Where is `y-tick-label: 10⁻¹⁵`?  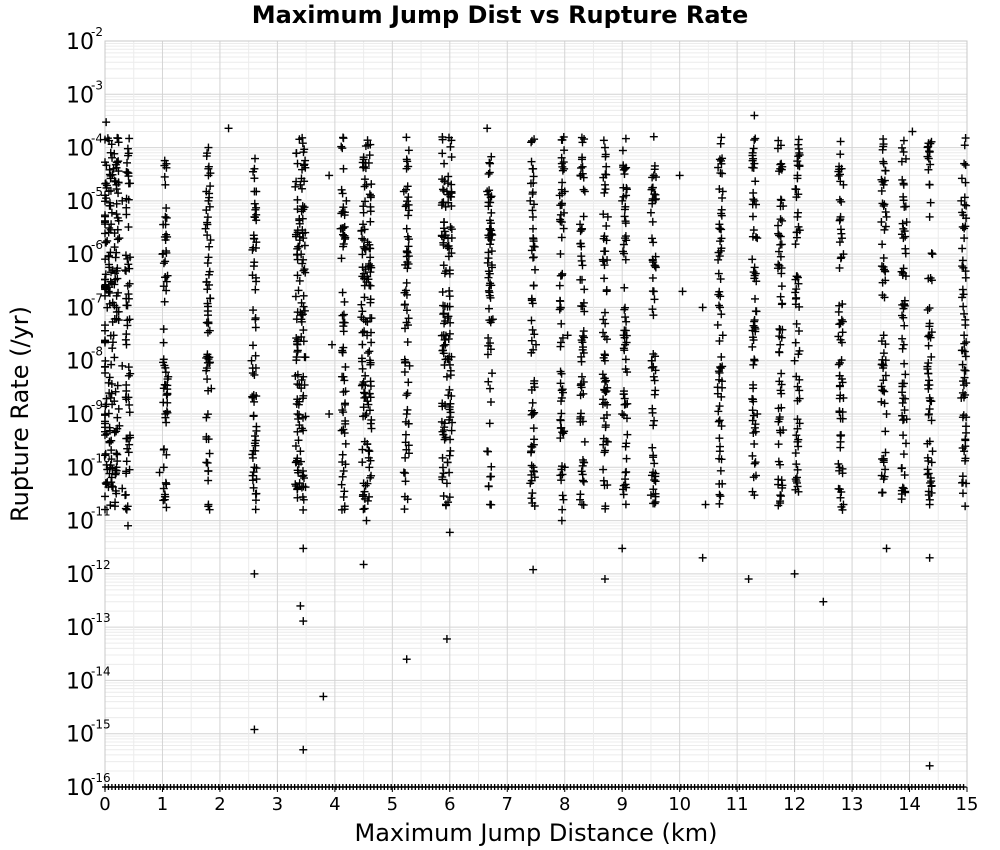
y-tick-label: 10⁻¹⁵ is located at coordinates (88, 733).